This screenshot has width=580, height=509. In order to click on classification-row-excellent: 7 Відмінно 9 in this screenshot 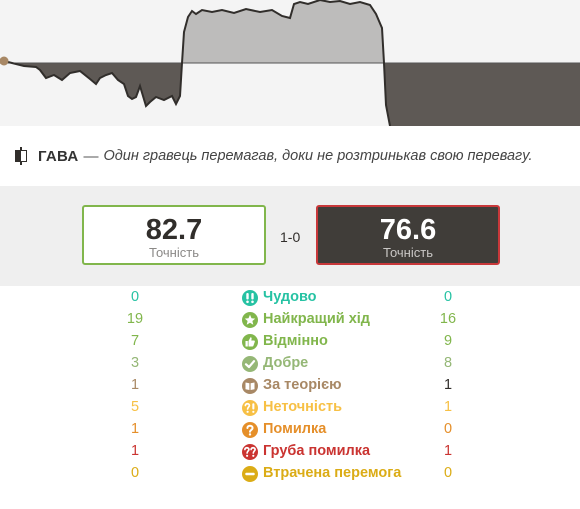, I will do `click(290, 342)`.